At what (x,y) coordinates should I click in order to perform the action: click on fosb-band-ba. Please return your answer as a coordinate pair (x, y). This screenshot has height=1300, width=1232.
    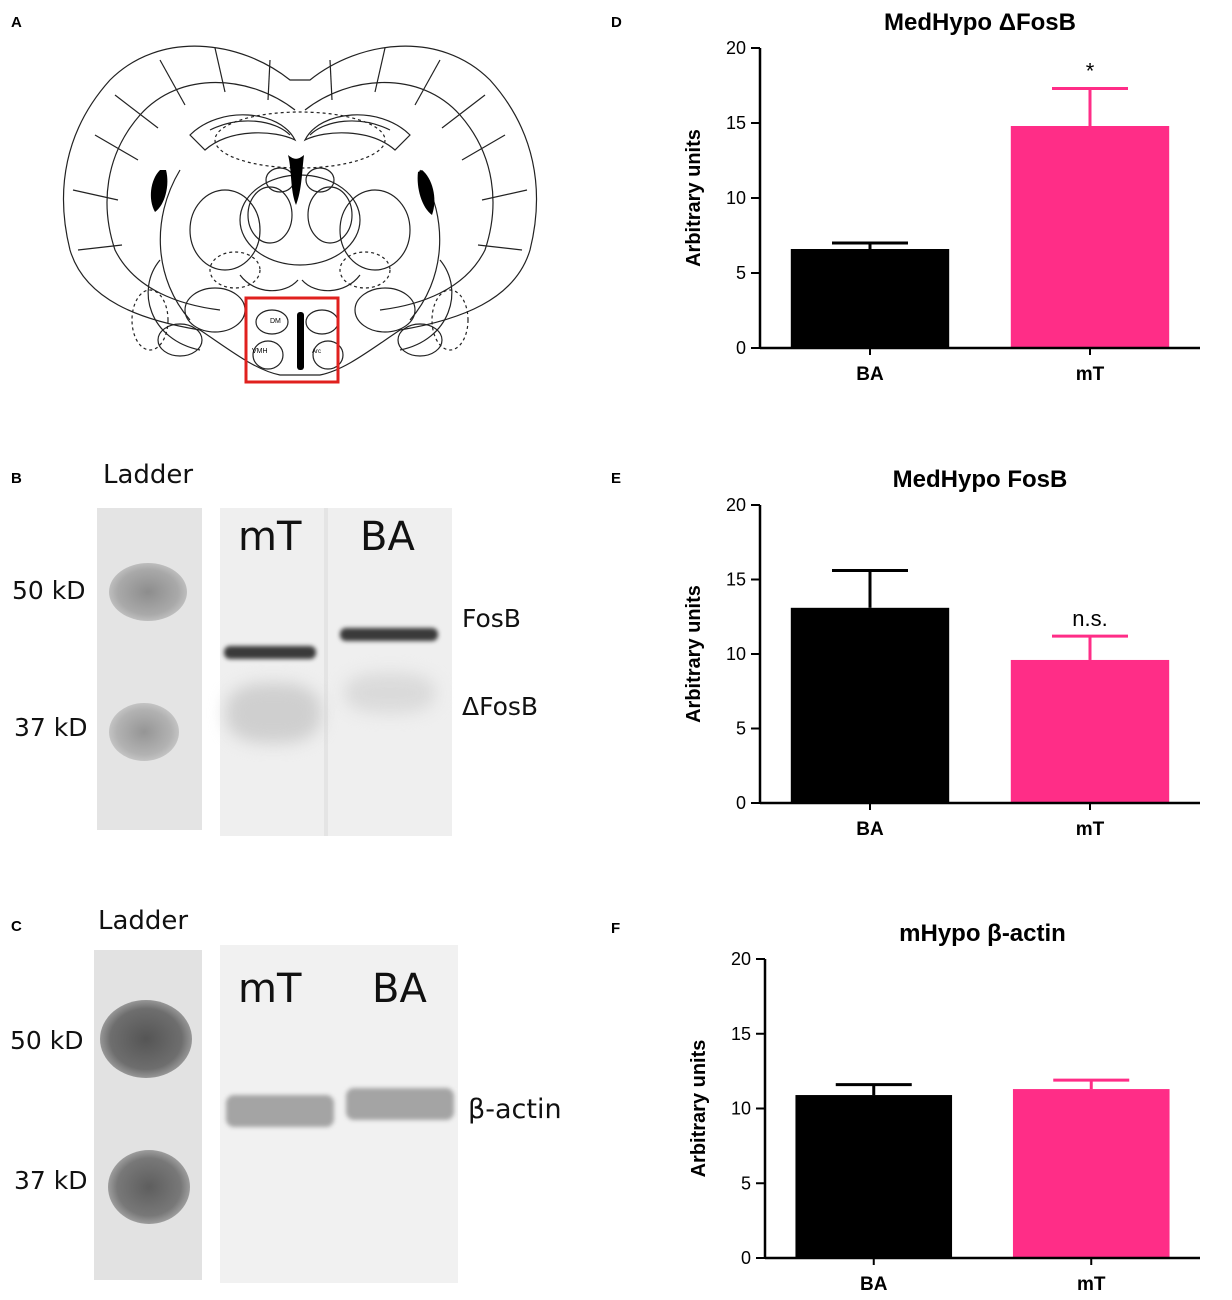
    Looking at the image, I should click on (389, 634).